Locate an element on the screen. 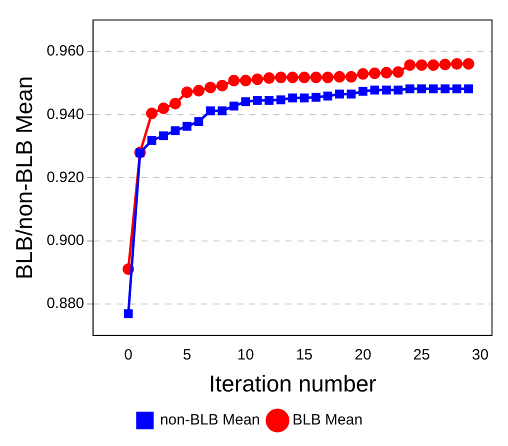  x-tick-label: 30 is located at coordinates (480, 355).